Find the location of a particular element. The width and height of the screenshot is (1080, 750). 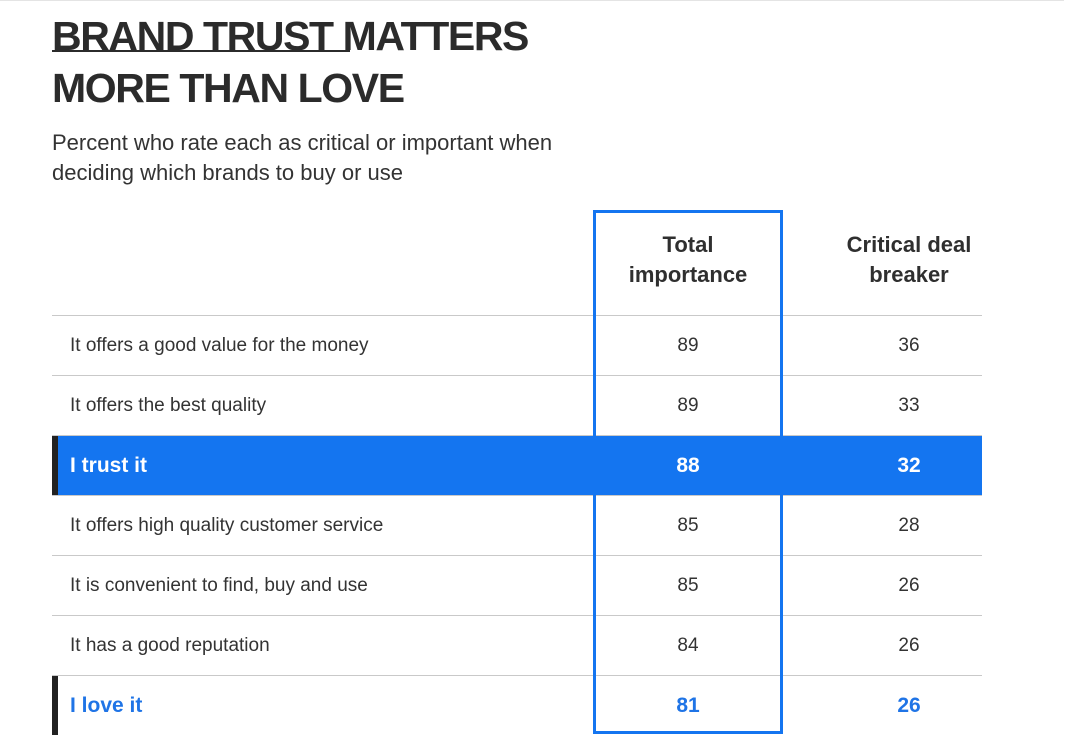

table-row: It offers the best quality 89 33 is located at coordinates (517, 405).